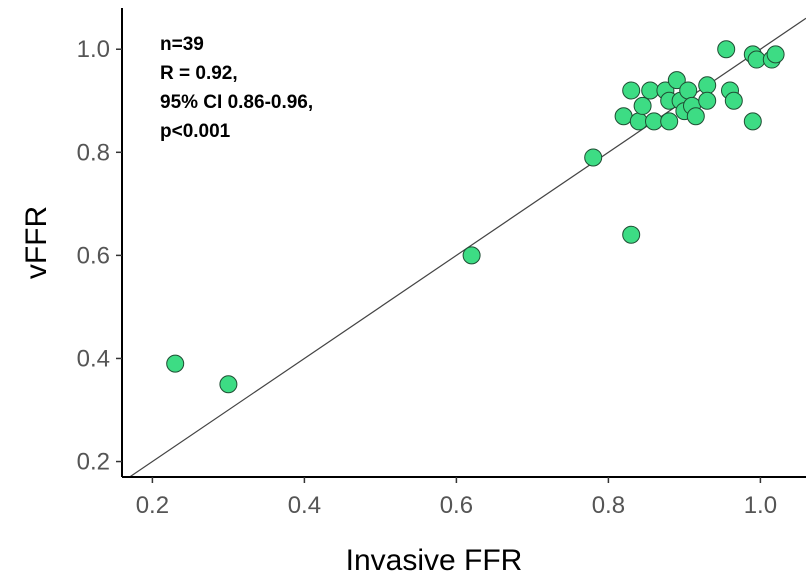 This screenshot has width=806, height=581. What do you see at coordinates (760, 505) in the screenshot?
I see `x-tick-label-4: 1.0` at bounding box center [760, 505].